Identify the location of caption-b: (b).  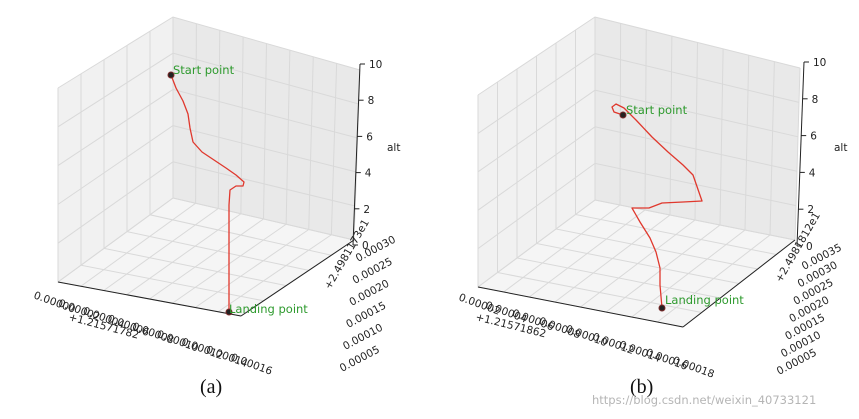
(642, 387).